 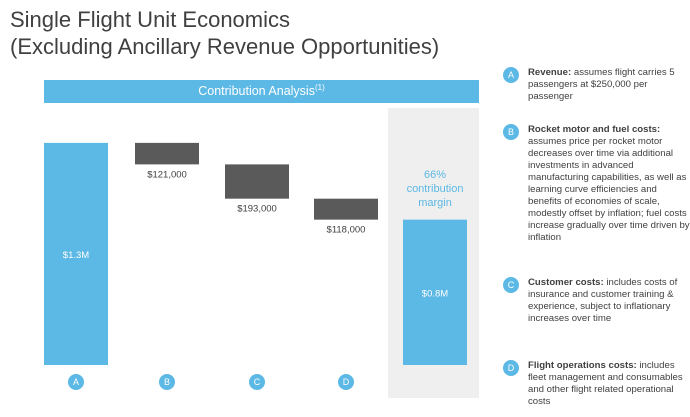 I want to click on category-label-b: B, so click(x=167, y=382).